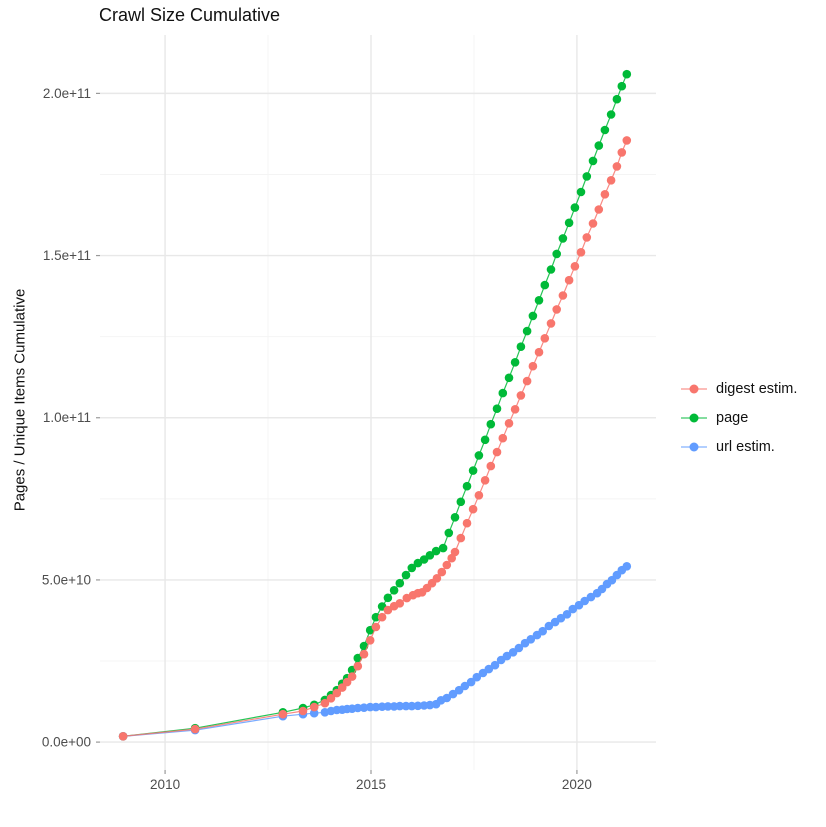 The width and height of the screenshot is (826, 827). I want to click on legend-item-url-estim-: url estim., so click(738, 447).